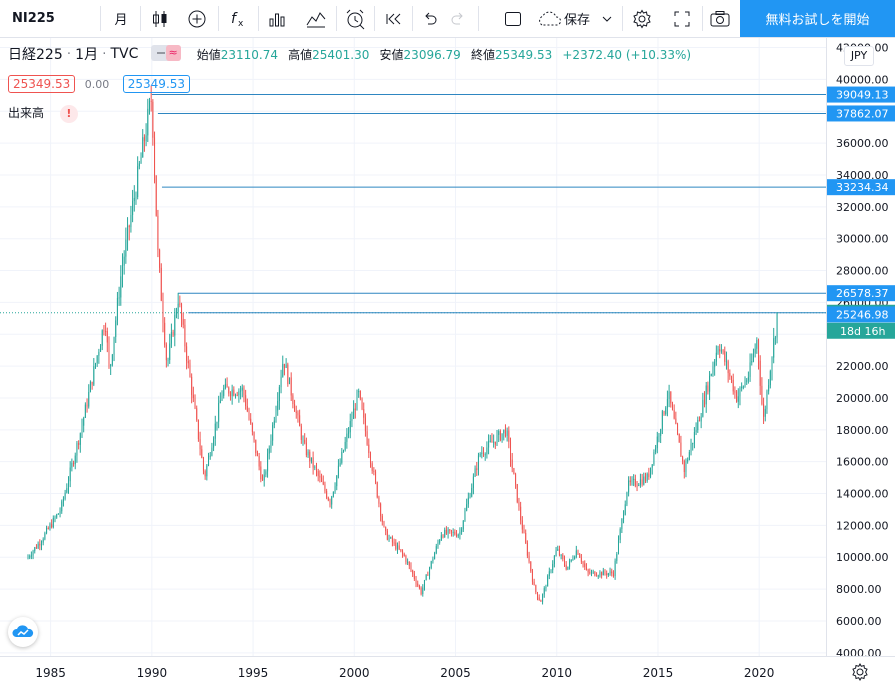 The image size is (895, 692). What do you see at coordinates (862, 430) in the screenshot?
I see `price-tick-label: 18000.00` at bounding box center [862, 430].